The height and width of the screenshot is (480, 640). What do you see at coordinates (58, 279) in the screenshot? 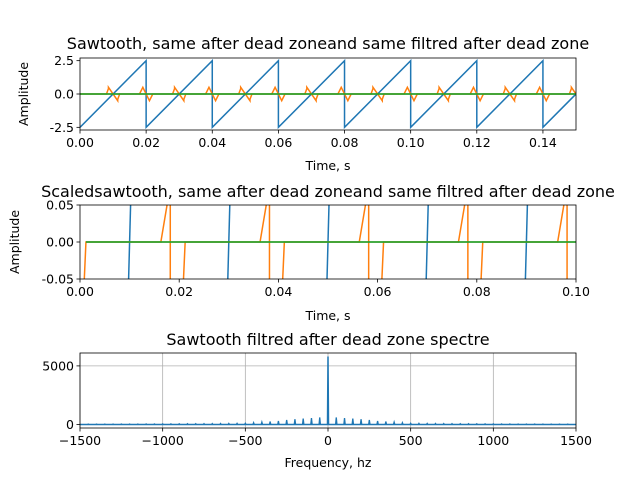
I see `subplot-2-ytick-label: -0.05` at bounding box center [58, 279].